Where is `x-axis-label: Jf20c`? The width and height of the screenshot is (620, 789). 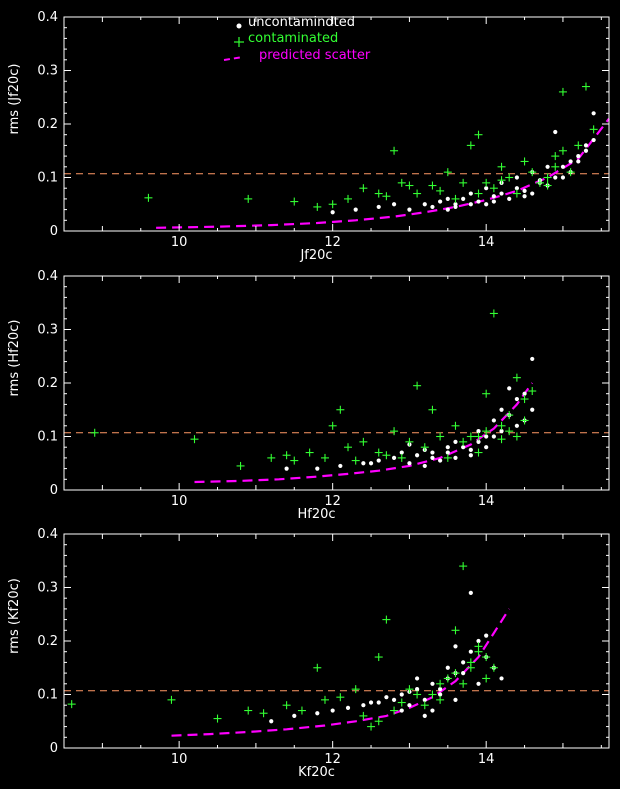
x-axis-label: Jf20c is located at coordinates (315, 255).